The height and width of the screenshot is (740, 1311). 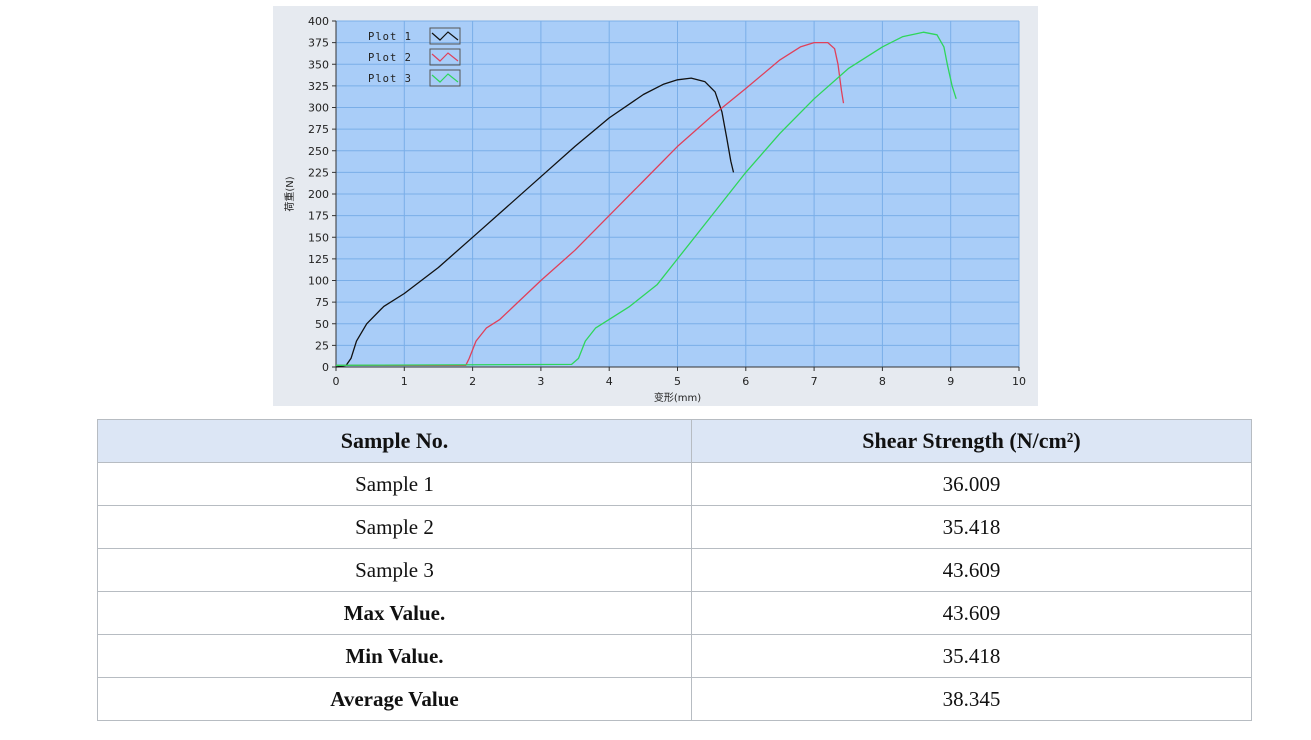 What do you see at coordinates (971, 570) in the screenshot?
I see `strength-value-cell: 43.609` at bounding box center [971, 570].